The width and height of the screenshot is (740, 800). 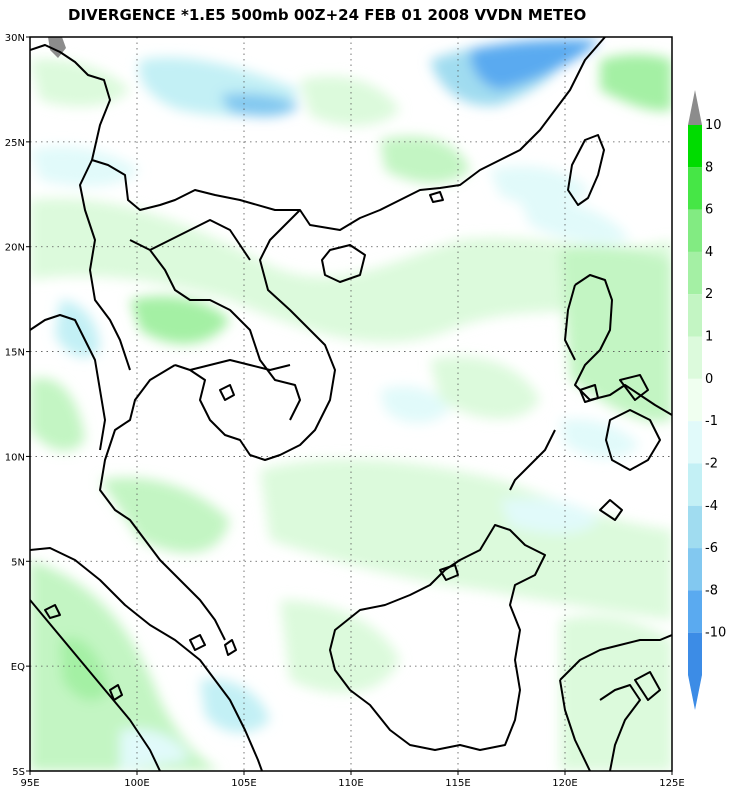 I want to click on lat-tick-label: 10N, so click(x=15, y=457).